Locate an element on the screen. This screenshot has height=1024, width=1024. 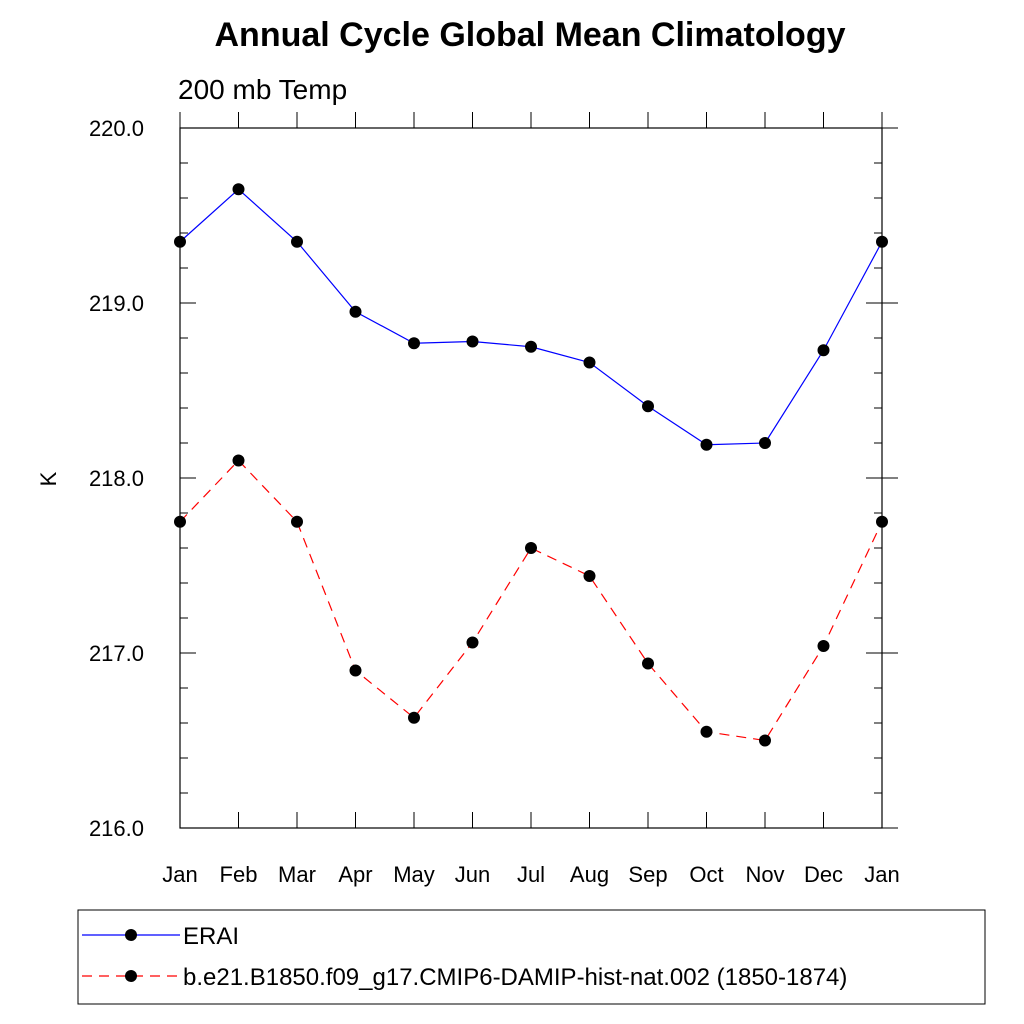
y-tick-label: 220.0 is located at coordinates (116, 128).